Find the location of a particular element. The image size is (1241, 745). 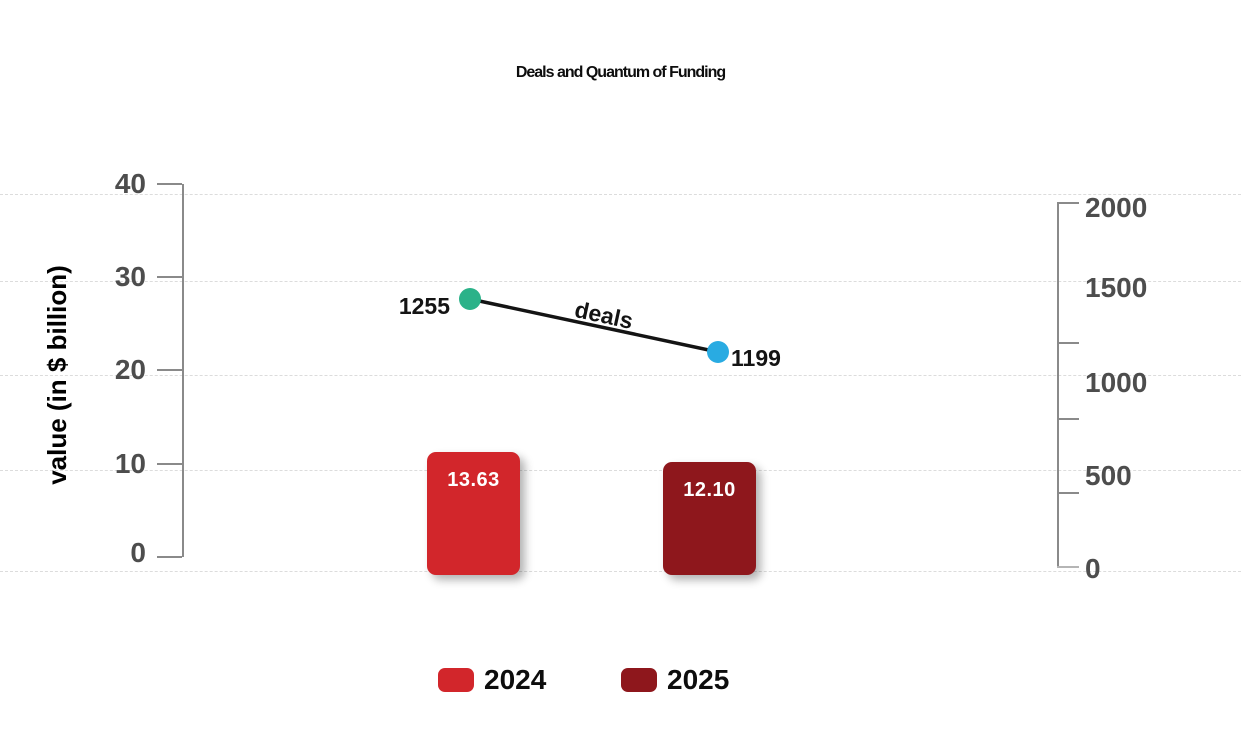

legend-swatch-2025 is located at coordinates (639, 680).